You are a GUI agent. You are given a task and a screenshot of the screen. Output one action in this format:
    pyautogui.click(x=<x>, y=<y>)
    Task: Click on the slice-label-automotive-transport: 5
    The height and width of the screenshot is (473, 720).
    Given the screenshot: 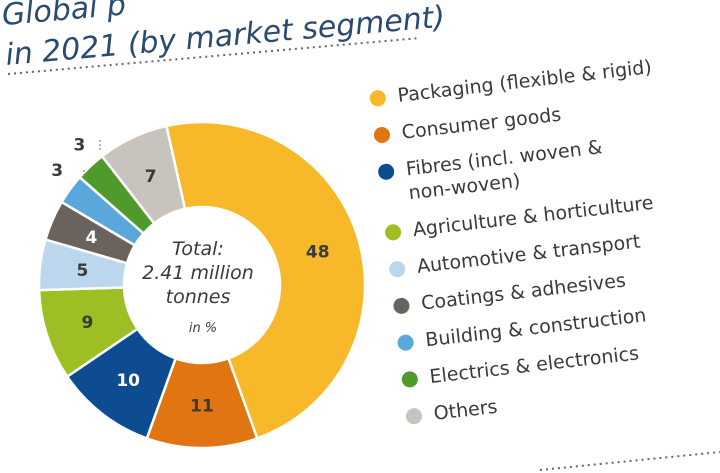 What is the action you would take?
    pyautogui.click(x=83, y=271)
    